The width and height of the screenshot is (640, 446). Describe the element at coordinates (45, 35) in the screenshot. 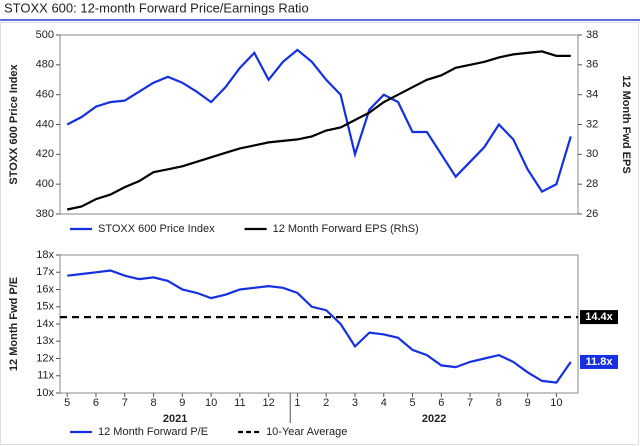

I see `y-tick-label: 500` at that location.